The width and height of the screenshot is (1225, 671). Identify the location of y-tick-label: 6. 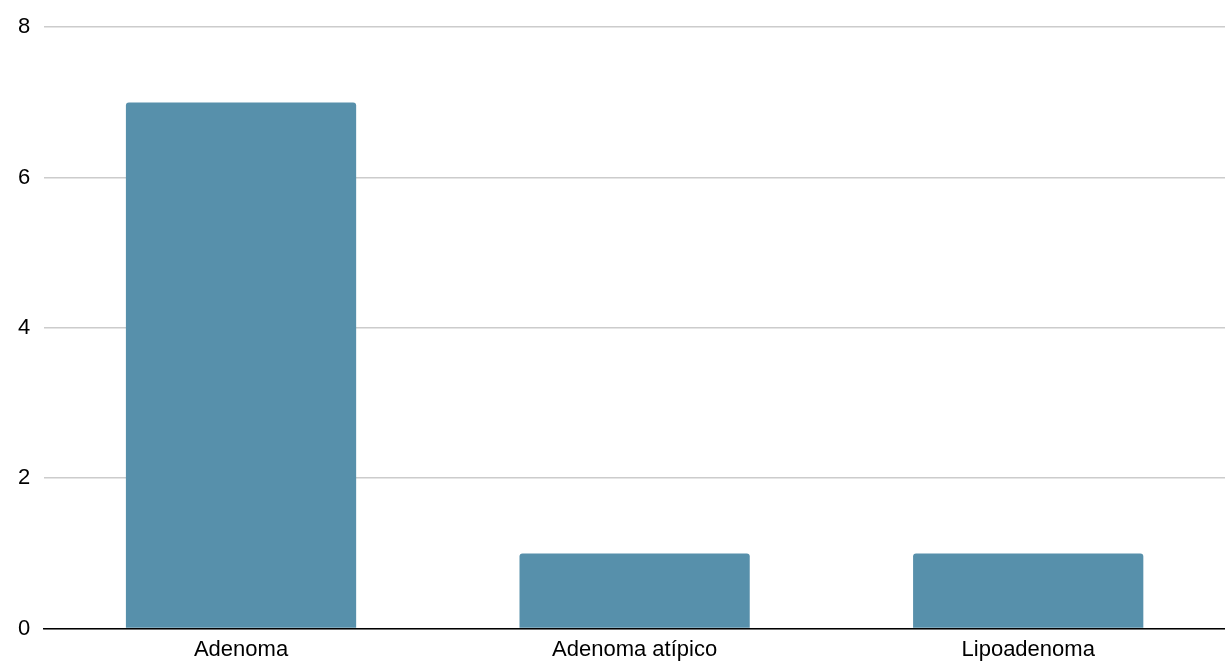
(24, 176).